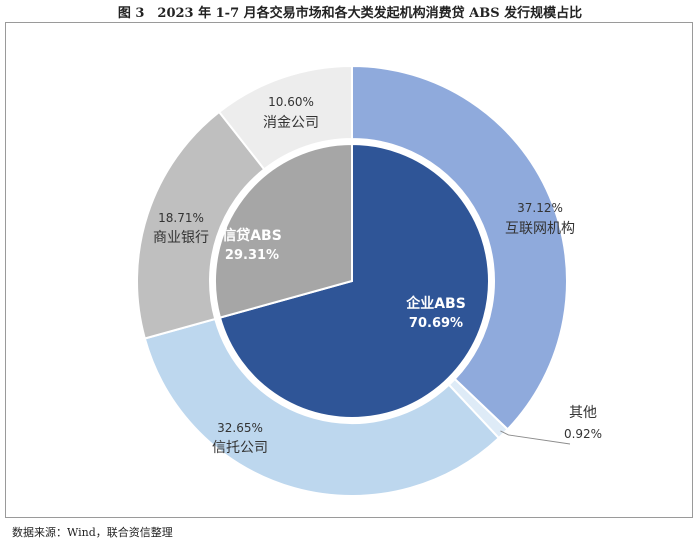 The image size is (700, 543). Describe the element at coordinates (252, 235) in the screenshot. I see `inner-label-name-2: 信贷ABS` at that location.